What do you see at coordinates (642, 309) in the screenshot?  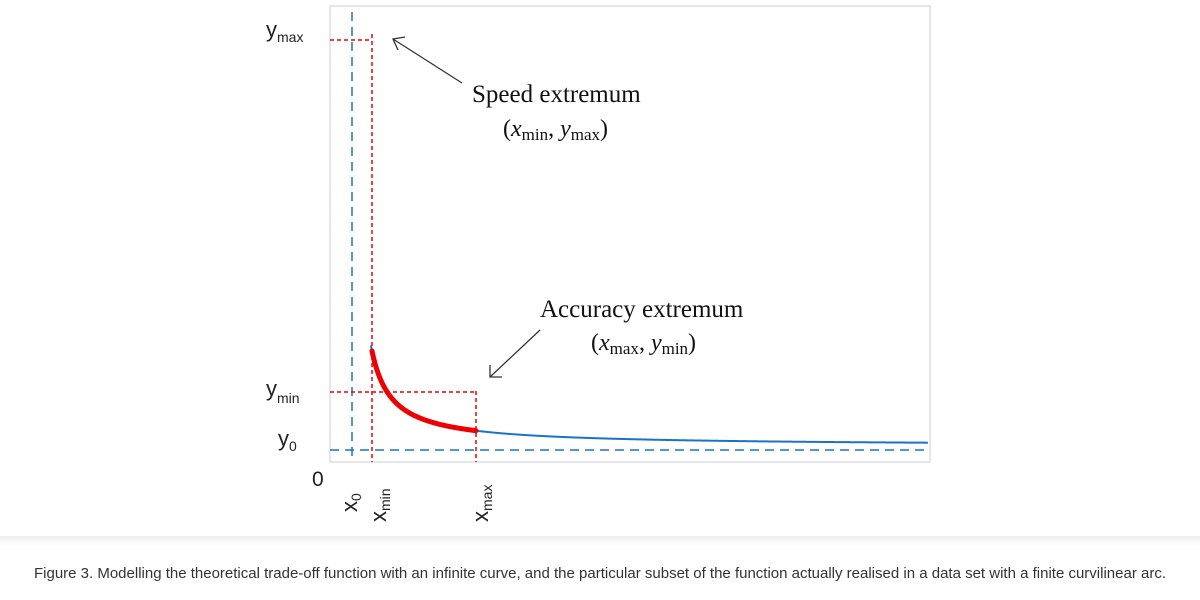 I see `accuracy-extremum-title: Accuracy extremum` at bounding box center [642, 309].